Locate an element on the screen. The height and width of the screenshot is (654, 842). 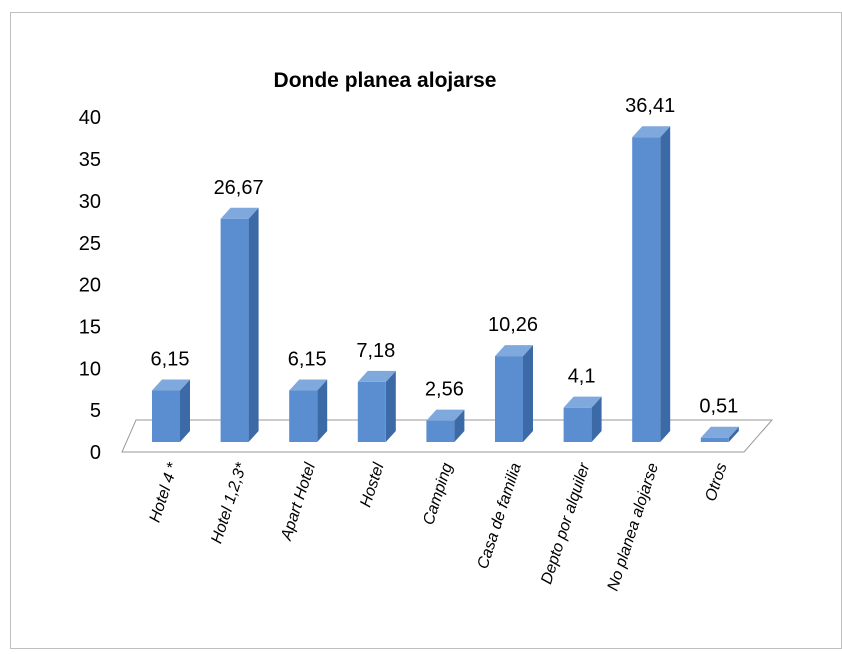
data-label: 4,1 is located at coordinates (582, 377).